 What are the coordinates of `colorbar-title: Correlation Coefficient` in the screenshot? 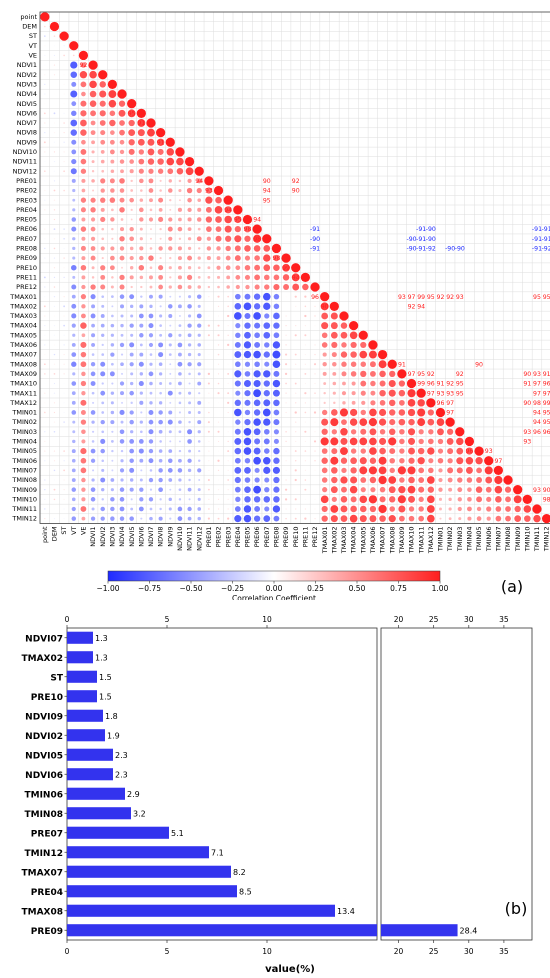 It's located at (274, 597).